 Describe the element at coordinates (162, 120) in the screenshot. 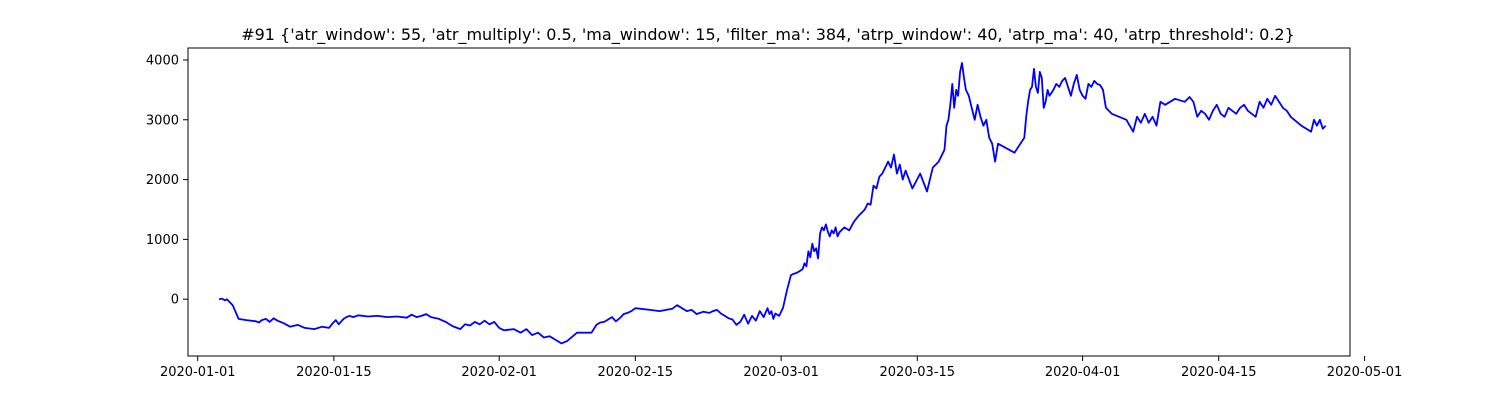

I see `y-tick-label: 3000` at that location.